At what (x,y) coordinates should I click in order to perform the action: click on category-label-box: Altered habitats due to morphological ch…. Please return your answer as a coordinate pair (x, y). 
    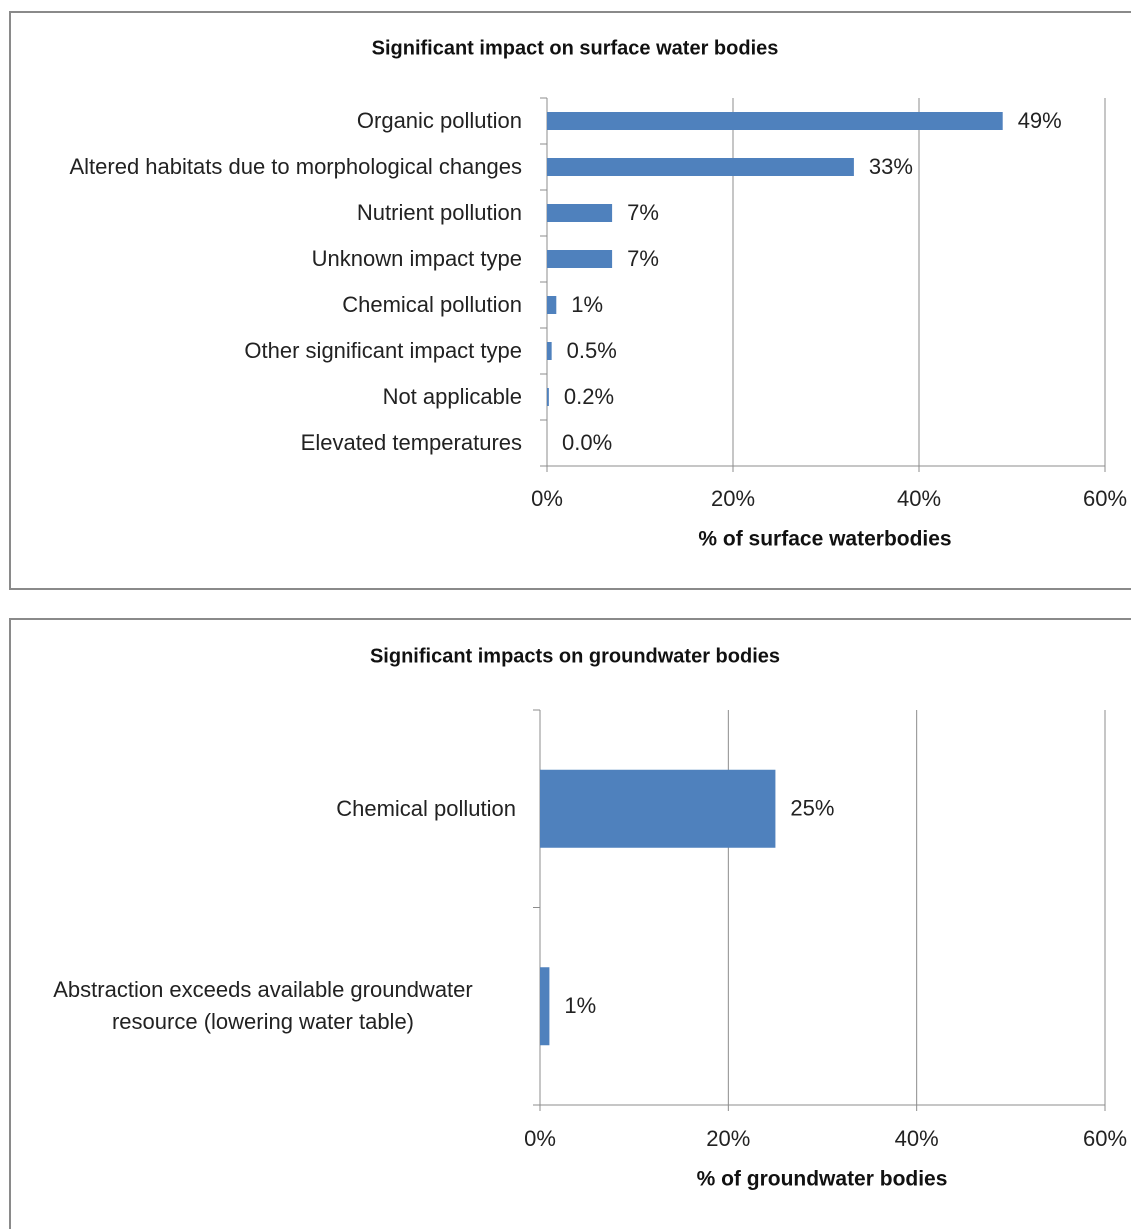
    Looking at the image, I should click on (266, 167).